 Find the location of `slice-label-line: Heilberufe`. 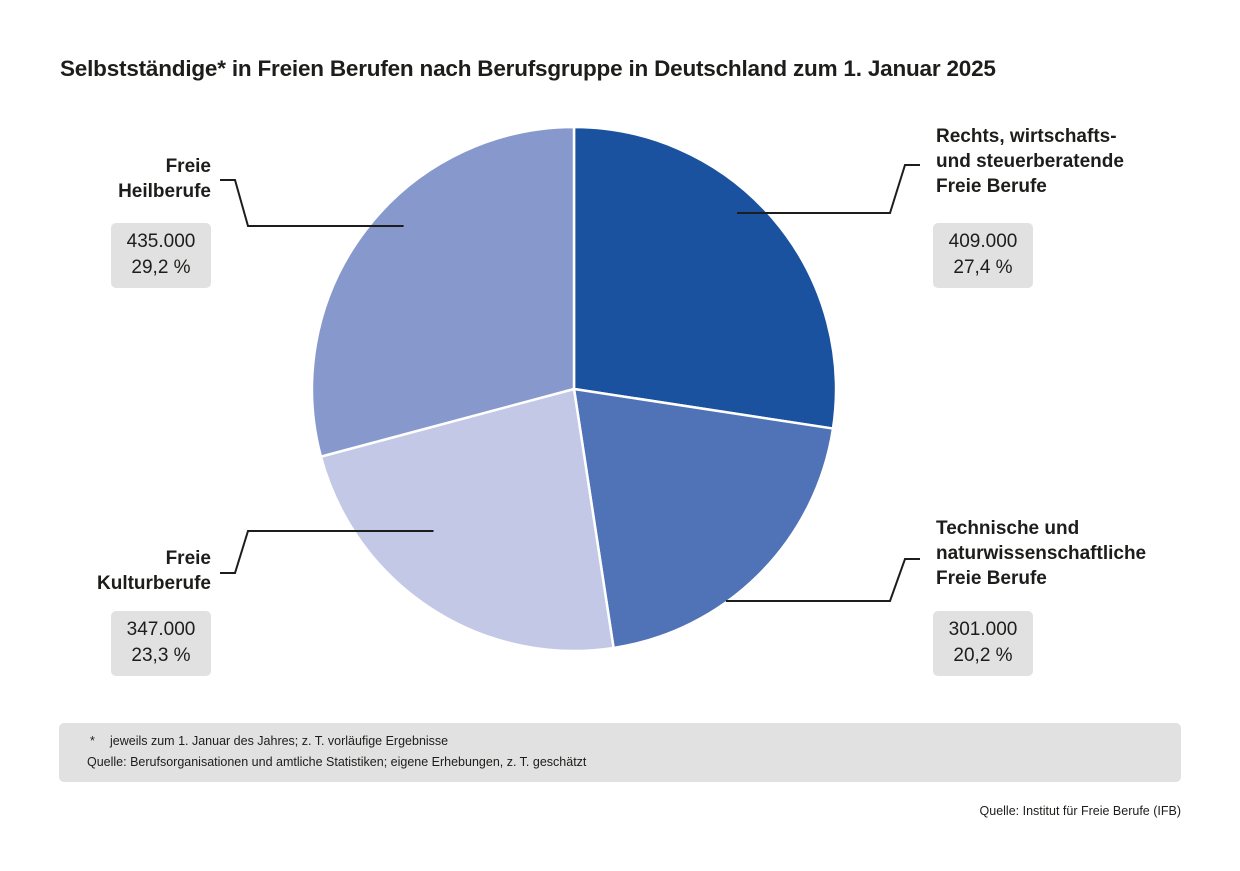

slice-label-line: Heilberufe is located at coordinates (164, 191).